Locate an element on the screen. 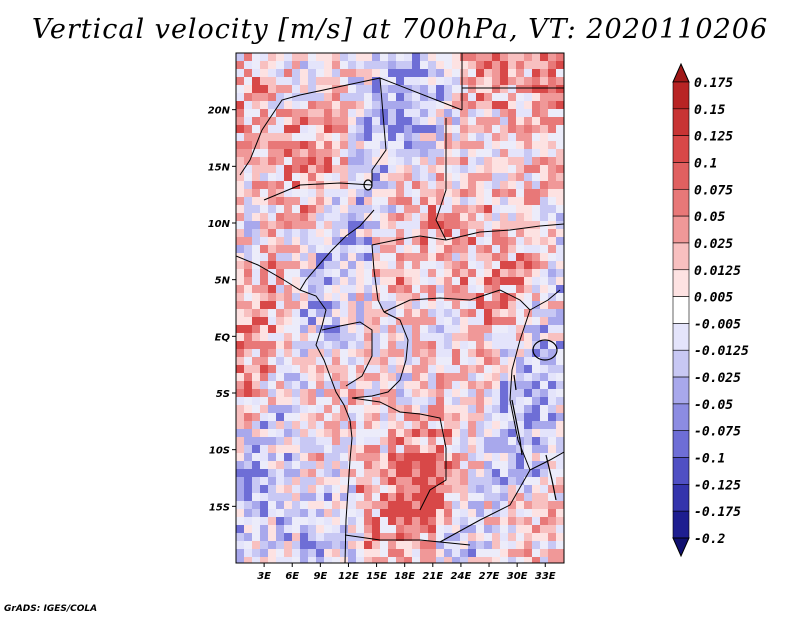 The image size is (800, 618). colorbar-bin is located at coordinates (681, 95).